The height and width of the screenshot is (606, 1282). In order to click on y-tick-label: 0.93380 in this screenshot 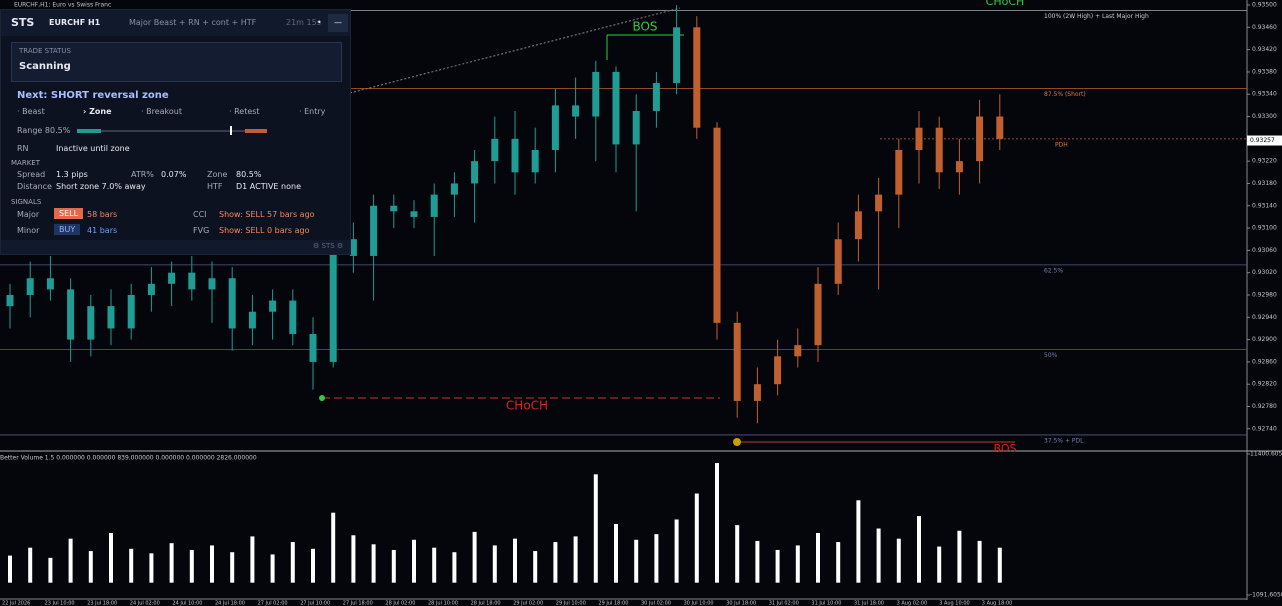, I will do `click(1264, 71)`.